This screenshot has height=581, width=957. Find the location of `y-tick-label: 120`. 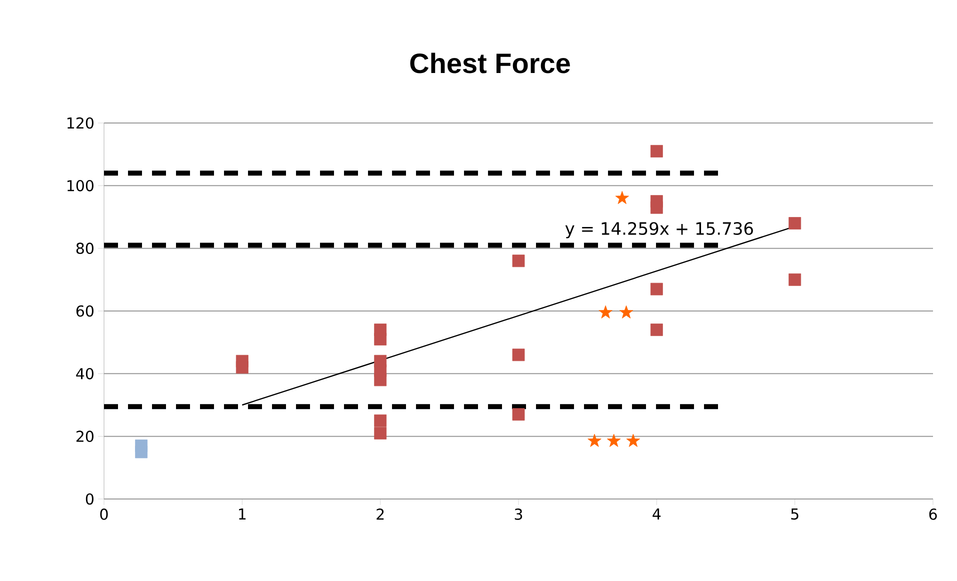

y-tick-label: 120 is located at coordinates (80, 123).